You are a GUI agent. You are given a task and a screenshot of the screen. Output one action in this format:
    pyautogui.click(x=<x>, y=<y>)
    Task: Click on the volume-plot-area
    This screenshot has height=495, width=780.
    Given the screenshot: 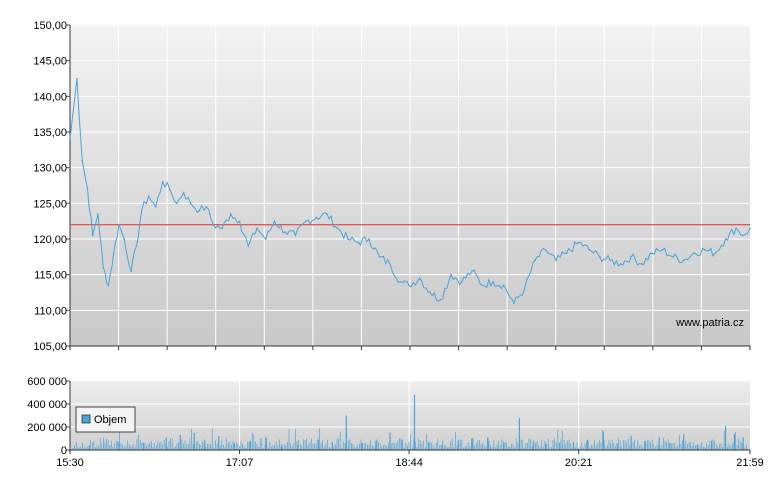 What is the action you would take?
    pyautogui.click(x=410, y=415)
    